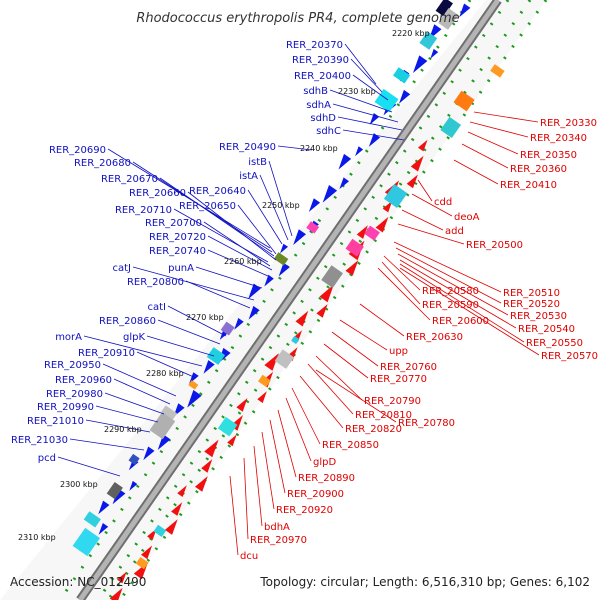 The image size is (600, 600). I want to click on reverse-gene-label: RER_20970, so click(278, 540).